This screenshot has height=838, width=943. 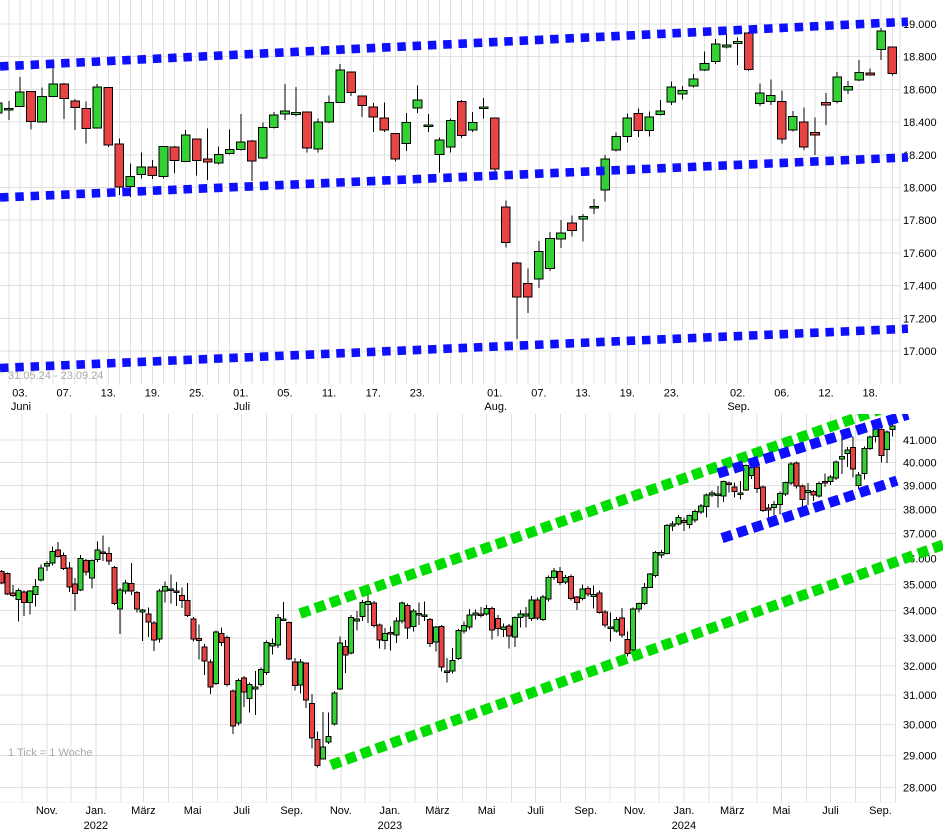 What do you see at coordinates (417, 394) in the screenshot?
I see `x-axis-day-label: 23.` at bounding box center [417, 394].